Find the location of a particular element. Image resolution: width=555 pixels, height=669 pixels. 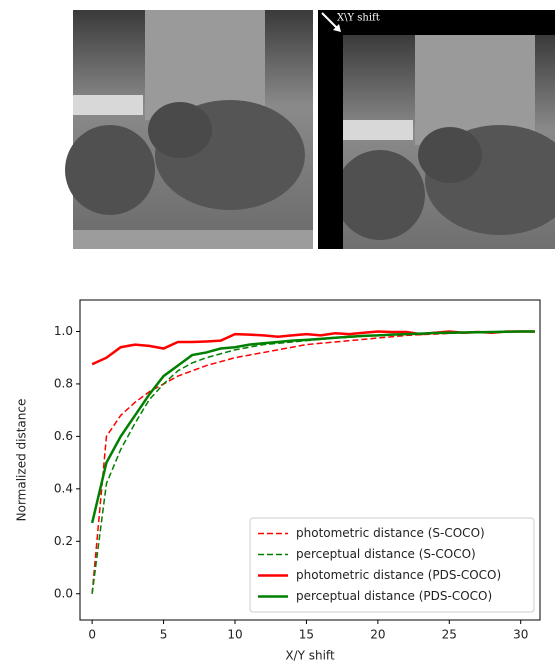

y-axis-label: Normalized distance is located at coordinates (22, 460).